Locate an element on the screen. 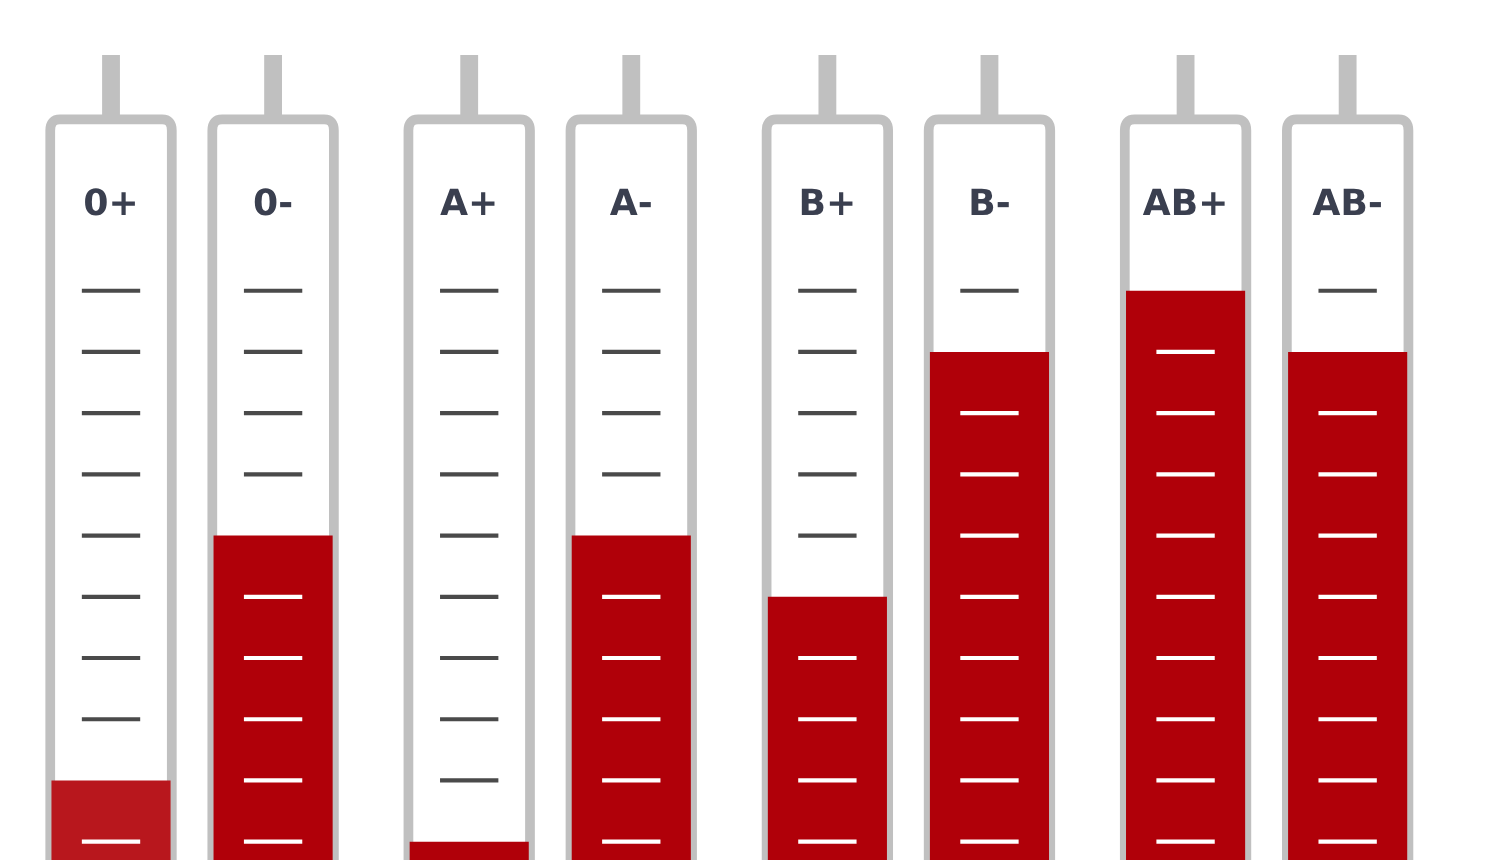 This screenshot has width=1500, height=860. x-tick-label: AB+ is located at coordinates (1183, 202).